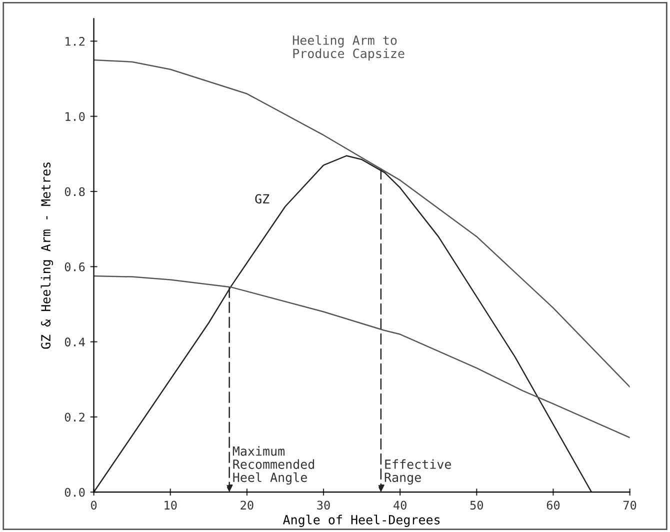  Describe the element at coordinates (74, 191) in the screenshot. I see `y-tick-label: 0.8` at that location.